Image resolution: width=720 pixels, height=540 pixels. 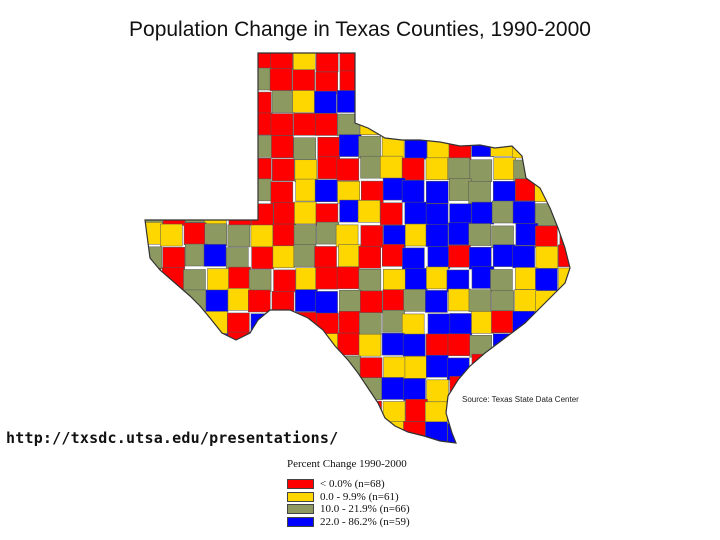 What do you see at coordinates (352, 484) in the screenshot?
I see `legend-label-decline: < 0.0% (n=68)` at bounding box center [352, 484].